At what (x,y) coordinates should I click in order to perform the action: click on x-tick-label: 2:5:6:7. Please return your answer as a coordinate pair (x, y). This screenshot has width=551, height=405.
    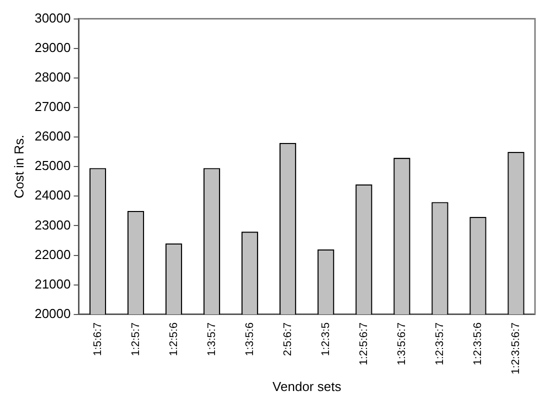
    Looking at the image, I should click on (288, 339).